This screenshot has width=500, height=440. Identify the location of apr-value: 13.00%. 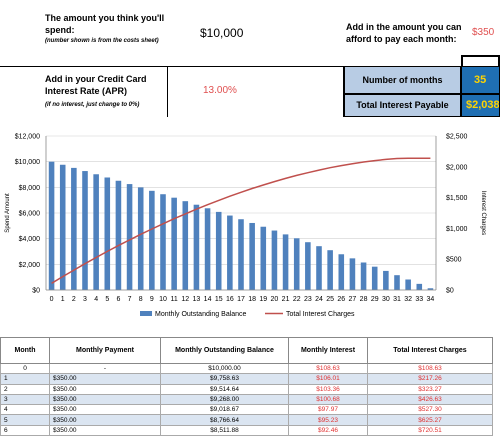
(220, 90).